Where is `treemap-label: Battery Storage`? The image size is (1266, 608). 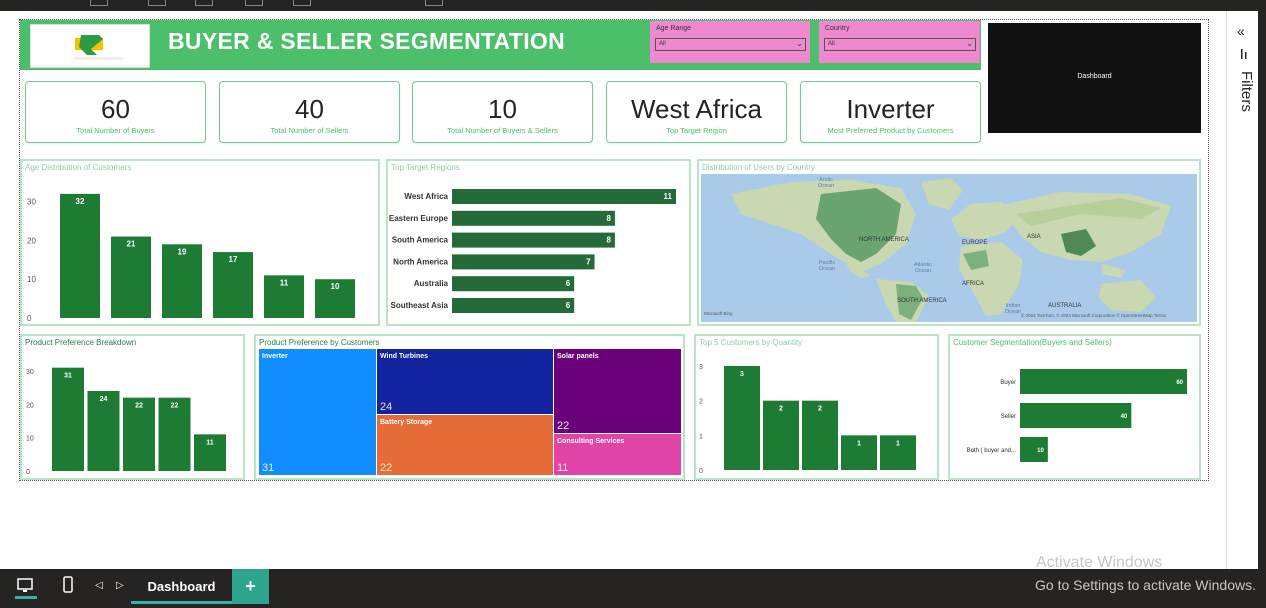 treemap-label: Battery Storage is located at coordinates (406, 422).